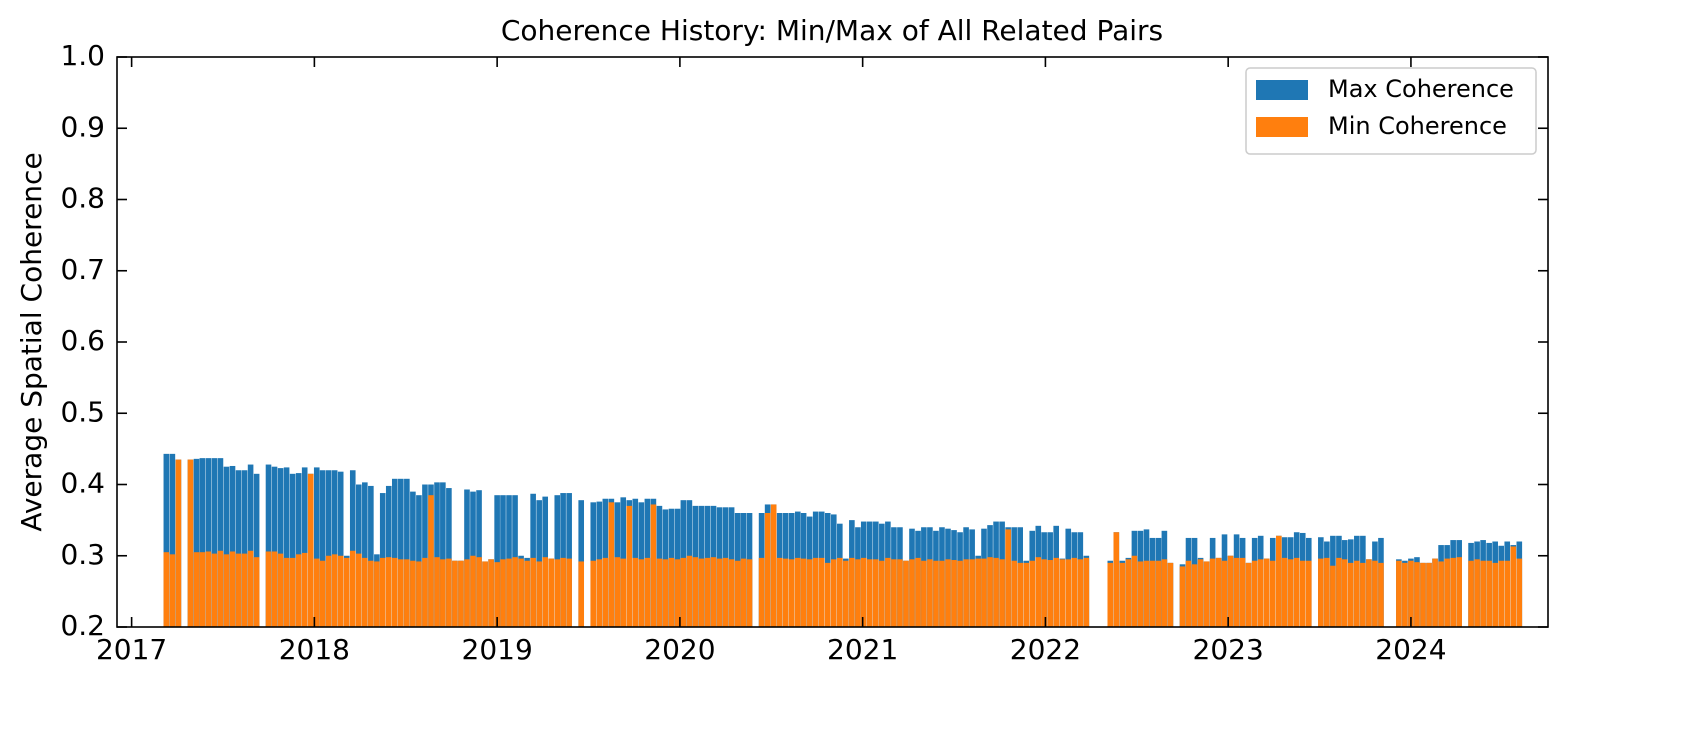 The image size is (1697, 741). What do you see at coordinates (314, 649) in the screenshot?
I see `x-tick-label: 2018` at bounding box center [314, 649].